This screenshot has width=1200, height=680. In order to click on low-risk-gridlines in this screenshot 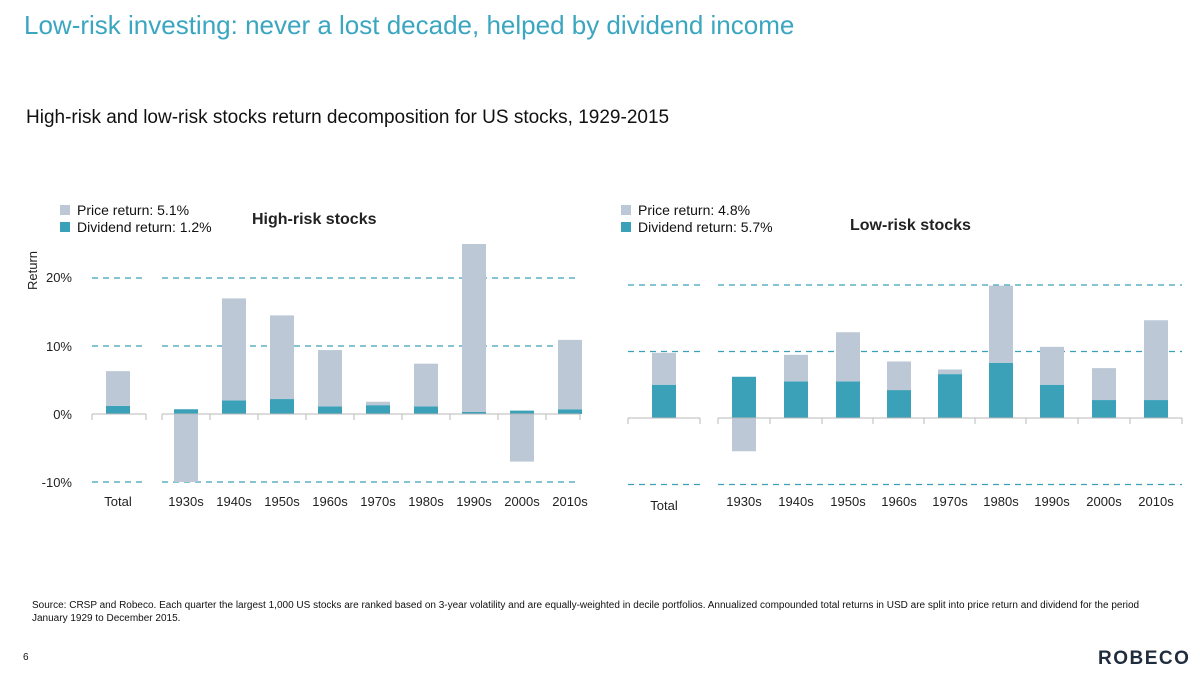, I will do `click(905, 385)`.